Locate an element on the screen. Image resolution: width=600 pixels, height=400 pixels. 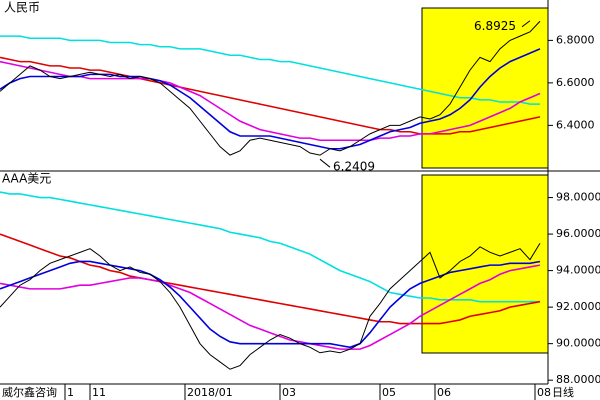
y-tick-label: 88.0000 is located at coordinates (578, 379).